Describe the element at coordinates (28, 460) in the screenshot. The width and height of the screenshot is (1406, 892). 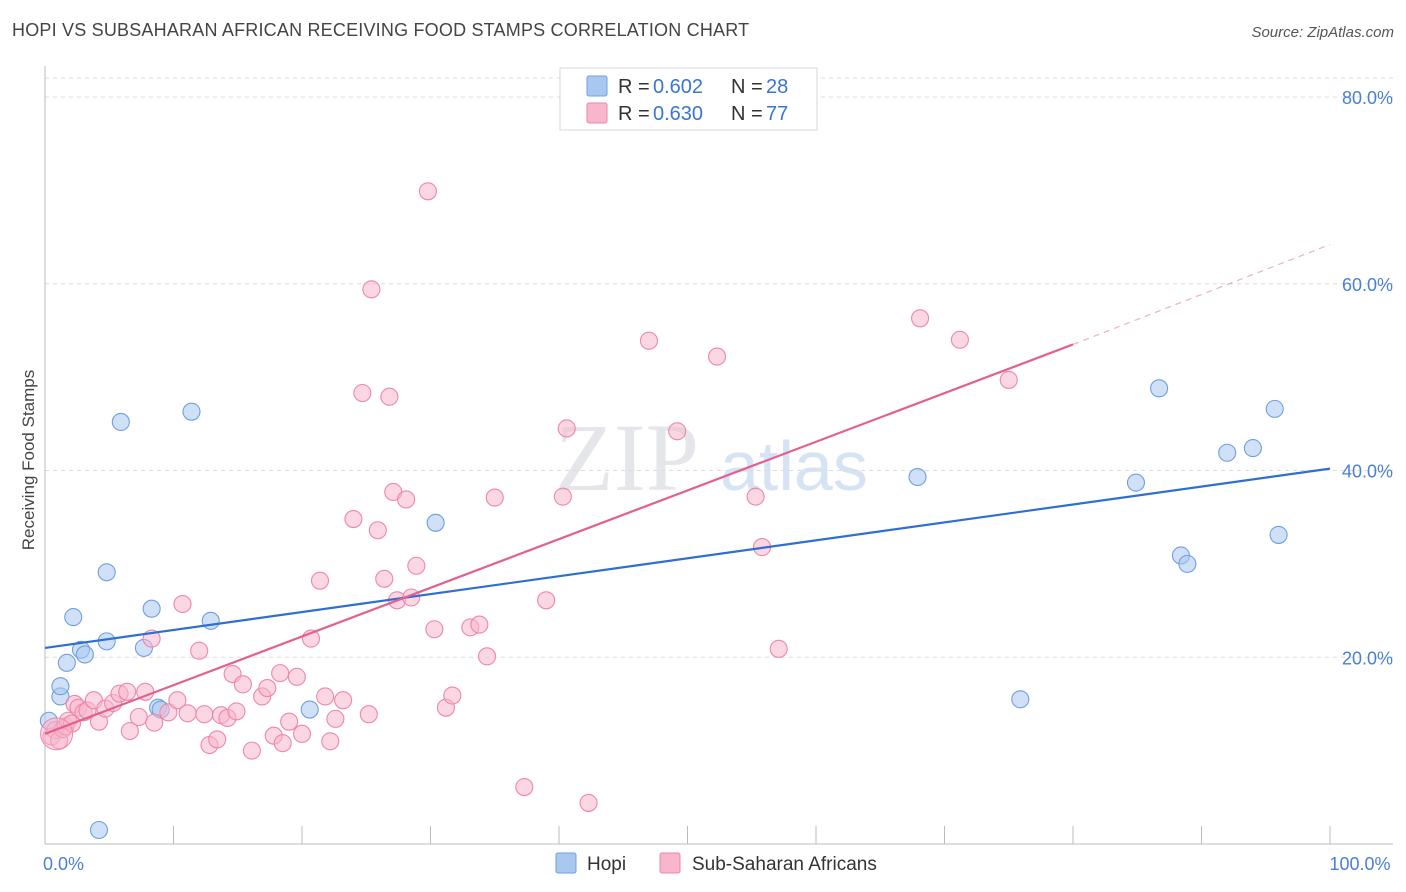
I see `y-axis-label: Receiving Food Stamps` at that location.